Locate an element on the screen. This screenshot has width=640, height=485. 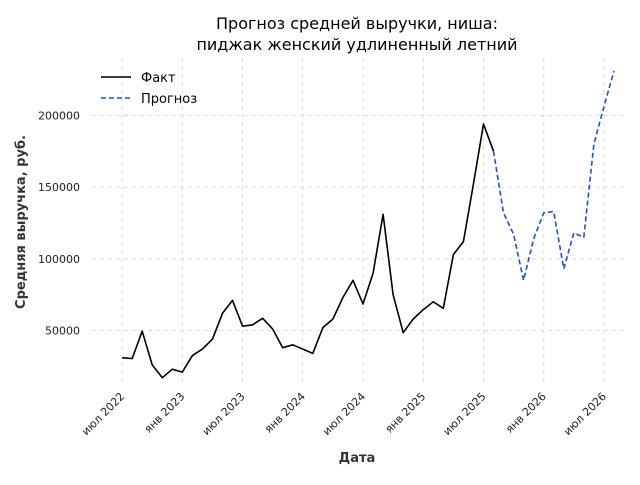
legend-label-forecast: Прогноз is located at coordinates (169, 99).